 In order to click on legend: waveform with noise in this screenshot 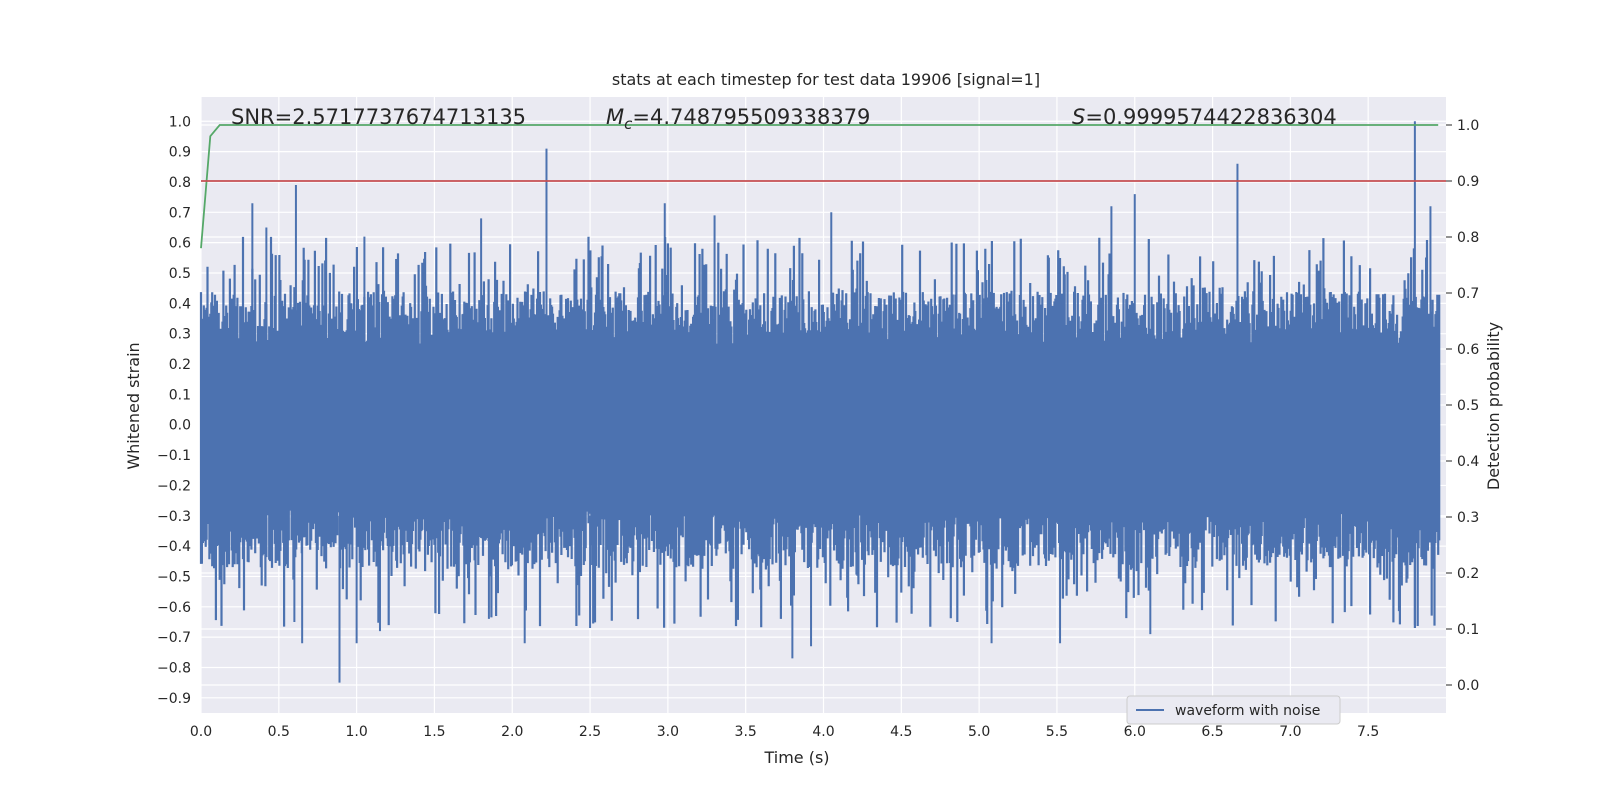, I will do `click(1233, 710)`.